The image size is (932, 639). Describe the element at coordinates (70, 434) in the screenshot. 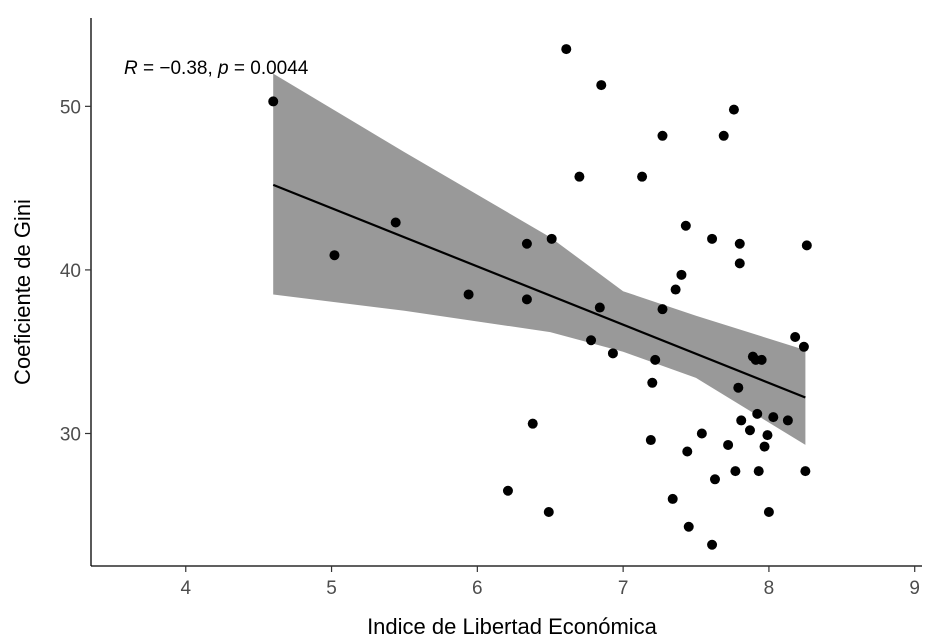

I see `y-tick-label: 30` at that location.